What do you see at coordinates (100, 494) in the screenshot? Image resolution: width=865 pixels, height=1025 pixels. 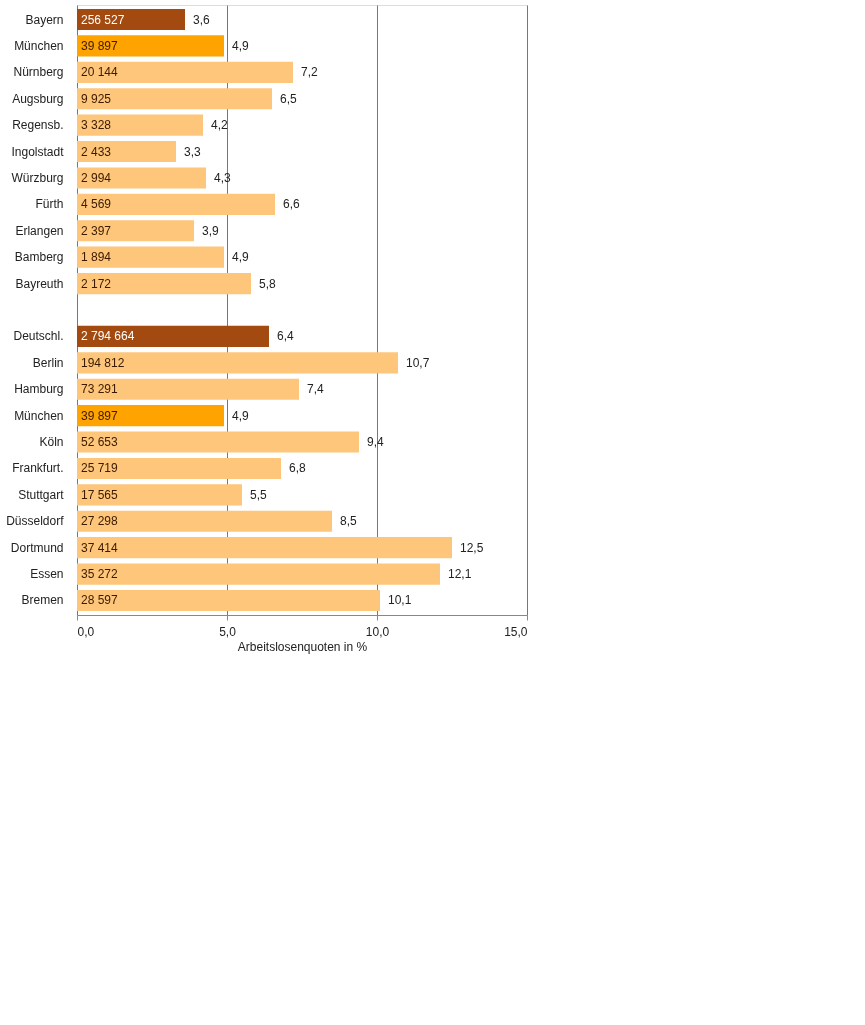 I see `annotation: 17 565` at bounding box center [100, 494].